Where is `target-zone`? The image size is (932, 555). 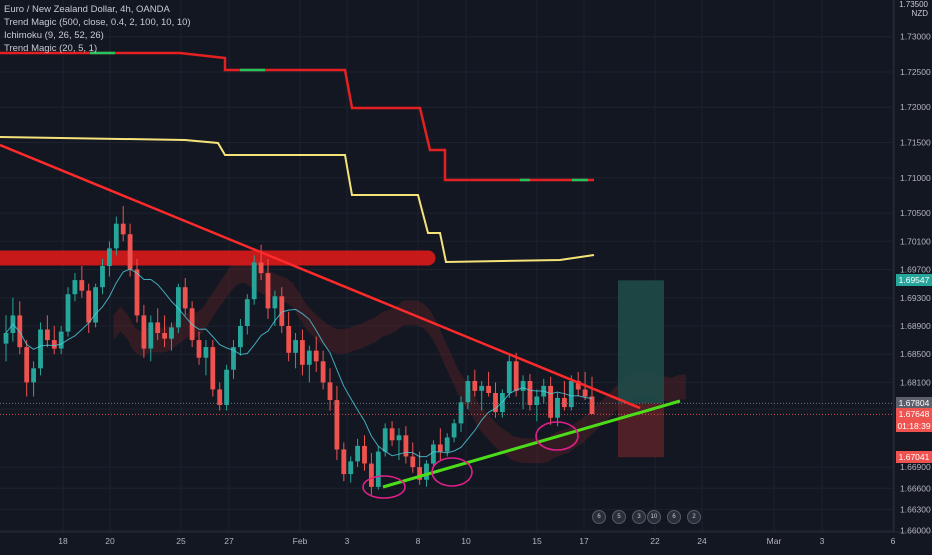 target-zone is located at coordinates (641, 342).